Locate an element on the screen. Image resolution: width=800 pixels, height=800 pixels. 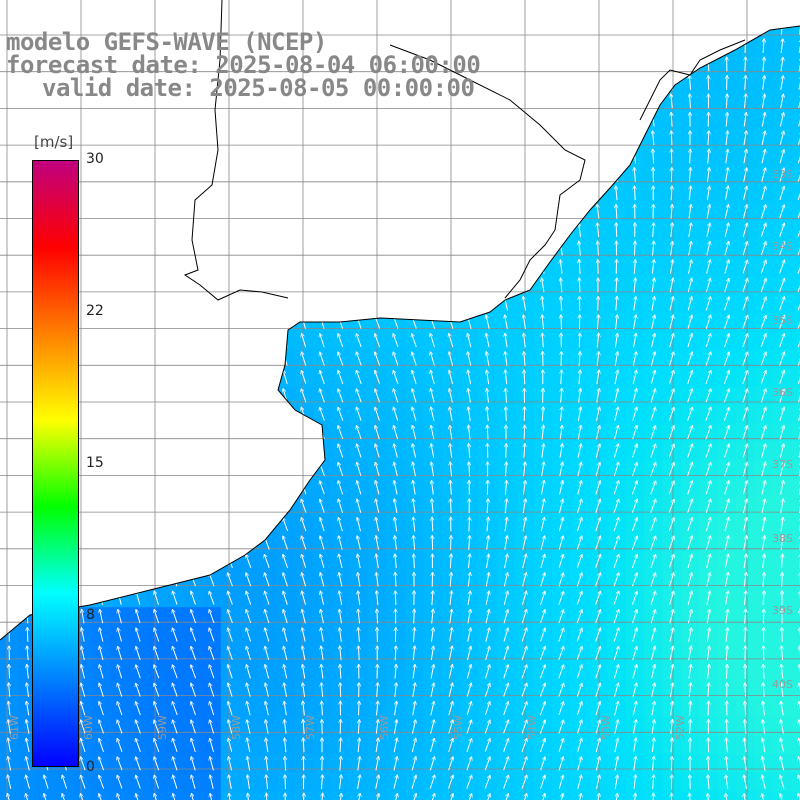
lat-label: 33S is located at coordinates (782, 174).